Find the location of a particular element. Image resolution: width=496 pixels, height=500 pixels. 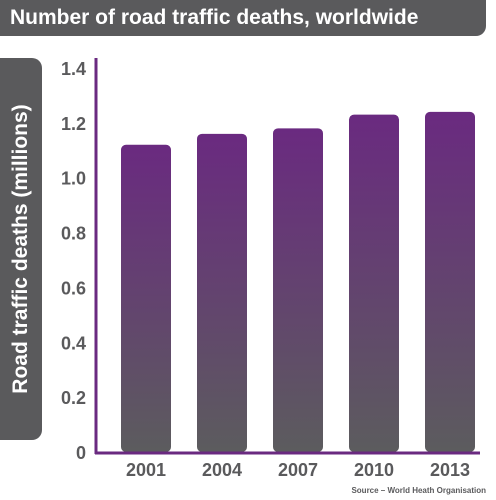

x-tick-label-2013: 2013 is located at coordinates (450, 470).